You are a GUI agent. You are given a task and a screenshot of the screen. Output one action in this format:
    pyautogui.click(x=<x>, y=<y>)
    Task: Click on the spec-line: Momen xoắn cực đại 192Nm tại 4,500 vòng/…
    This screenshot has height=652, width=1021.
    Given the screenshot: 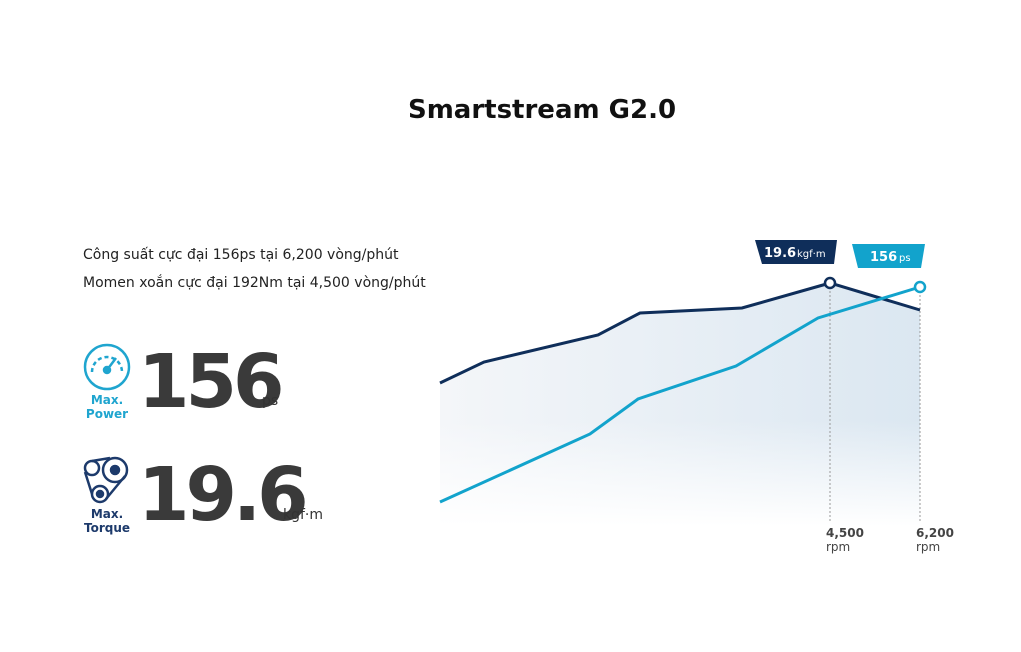 What is the action you would take?
    pyautogui.click(x=254, y=282)
    